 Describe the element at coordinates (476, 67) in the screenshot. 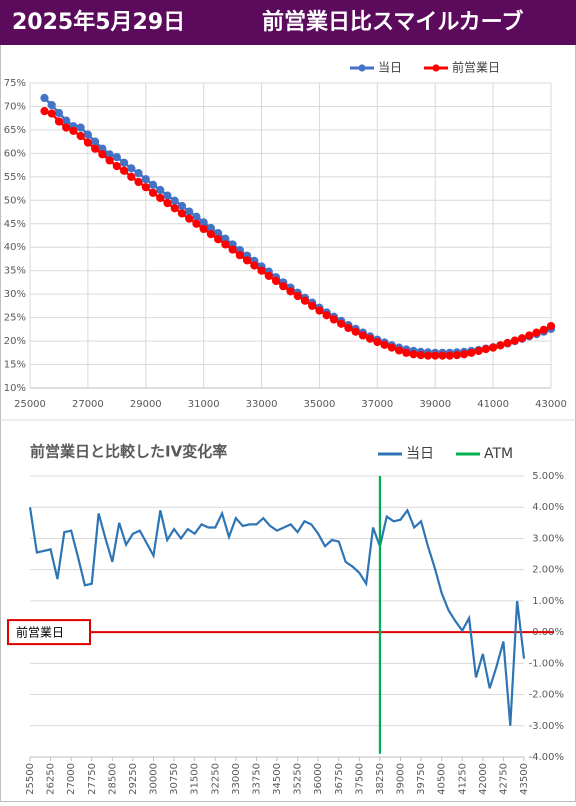

I see `legend-label: 前営業日` at that location.